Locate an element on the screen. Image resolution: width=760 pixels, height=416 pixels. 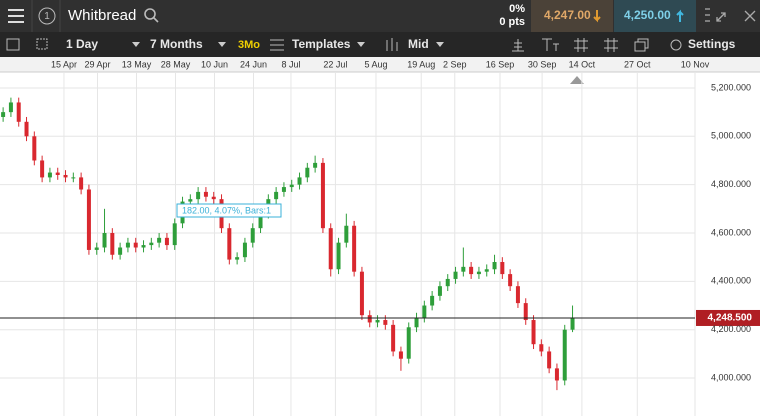
toolbar is located at coordinates (380, 44).